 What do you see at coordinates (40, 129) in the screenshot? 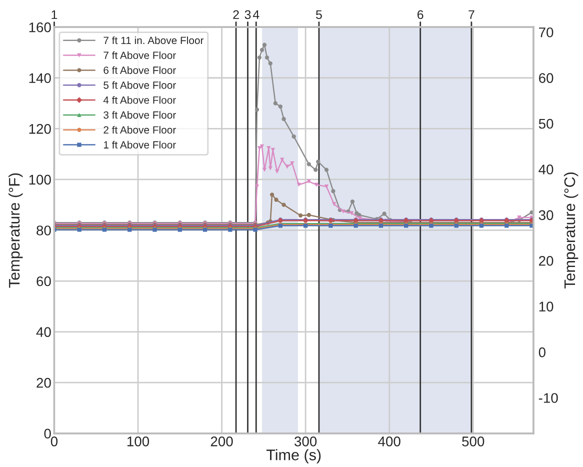
I see `y-tick-label: 120` at bounding box center [40, 129].